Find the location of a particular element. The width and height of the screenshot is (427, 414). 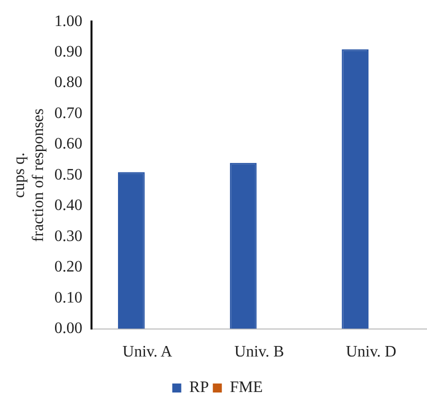

y-tick-label: 0.30 is located at coordinates (68, 236).